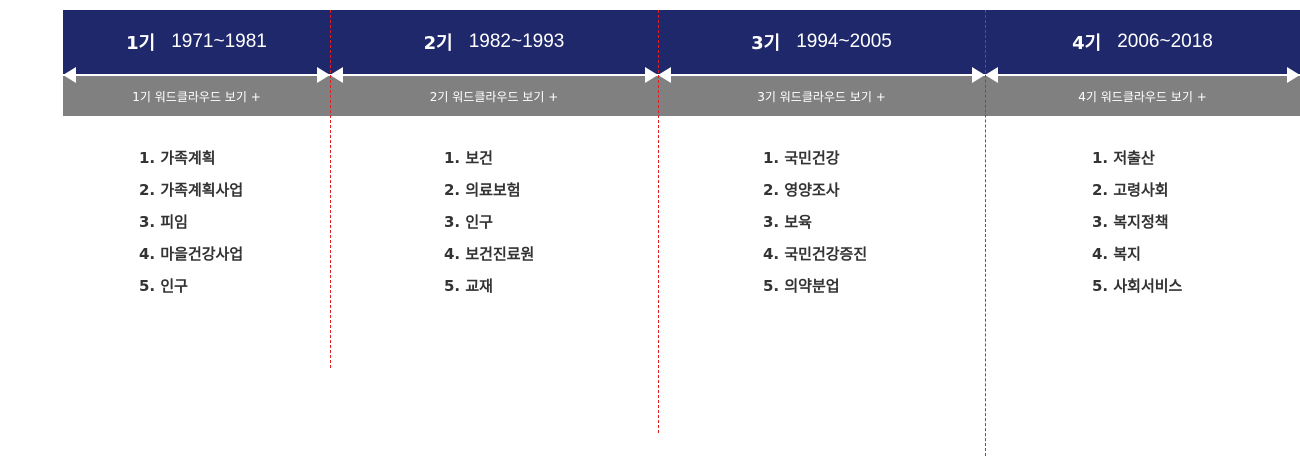  Describe the element at coordinates (844, 41) in the screenshot. I see `period-years: 1994~2005` at that location.